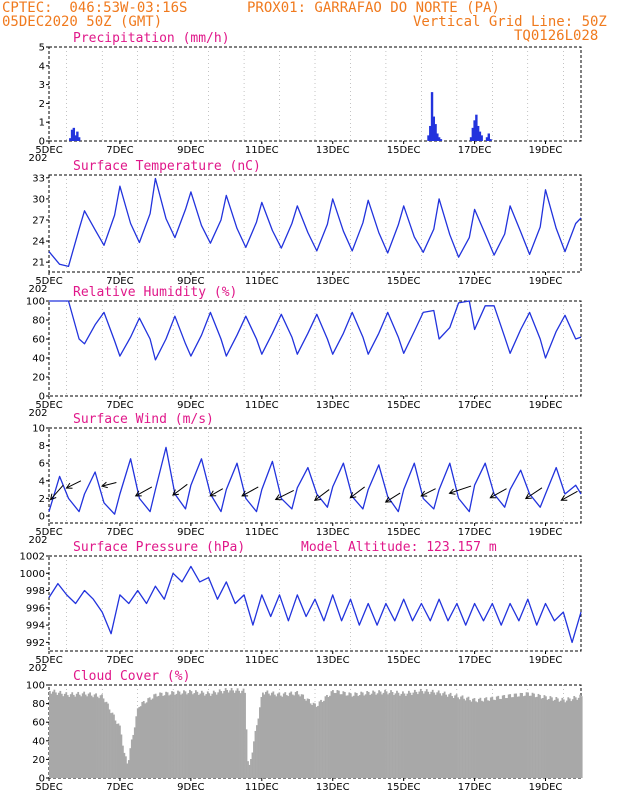  What do you see at coordinates (475, 787) in the screenshot?
I see `cloud-cover-xtick-label: 17DEC` at bounding box center [475, 787].